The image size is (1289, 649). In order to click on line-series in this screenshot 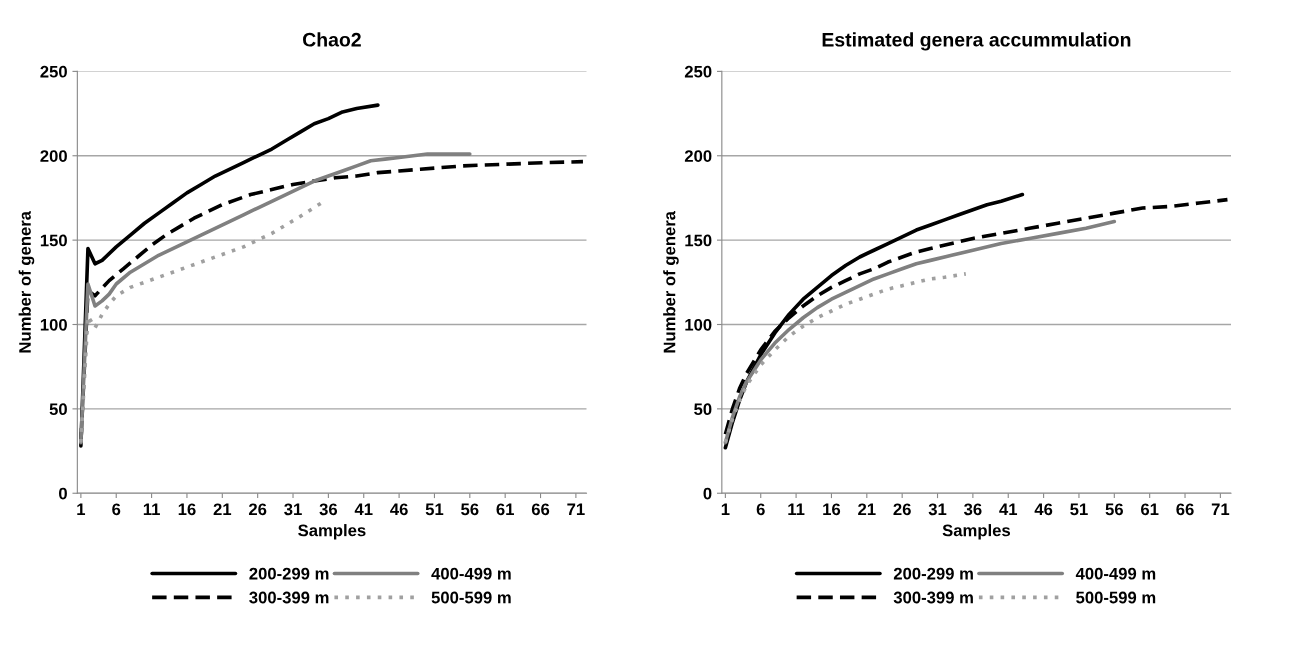, I will do `click(920, 332)`.